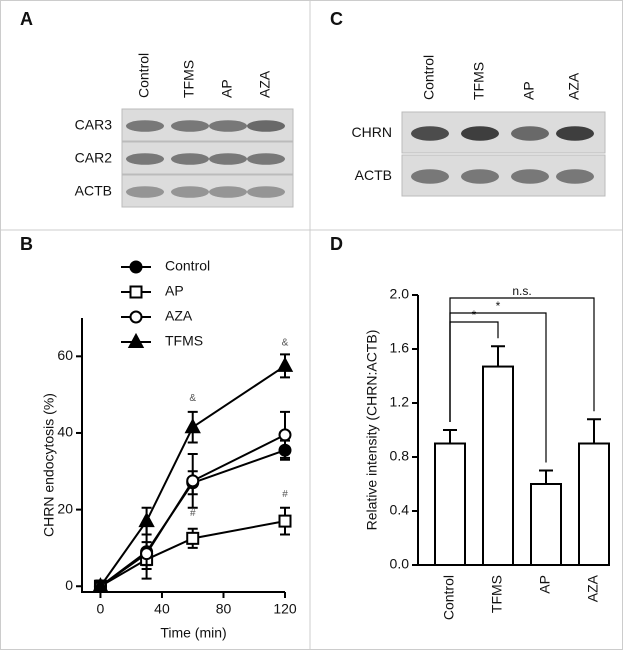  What do you see at coordinates (372, 132) in the screenshot?
I see `row-label: CHRN` at bounding box center [372, 132].